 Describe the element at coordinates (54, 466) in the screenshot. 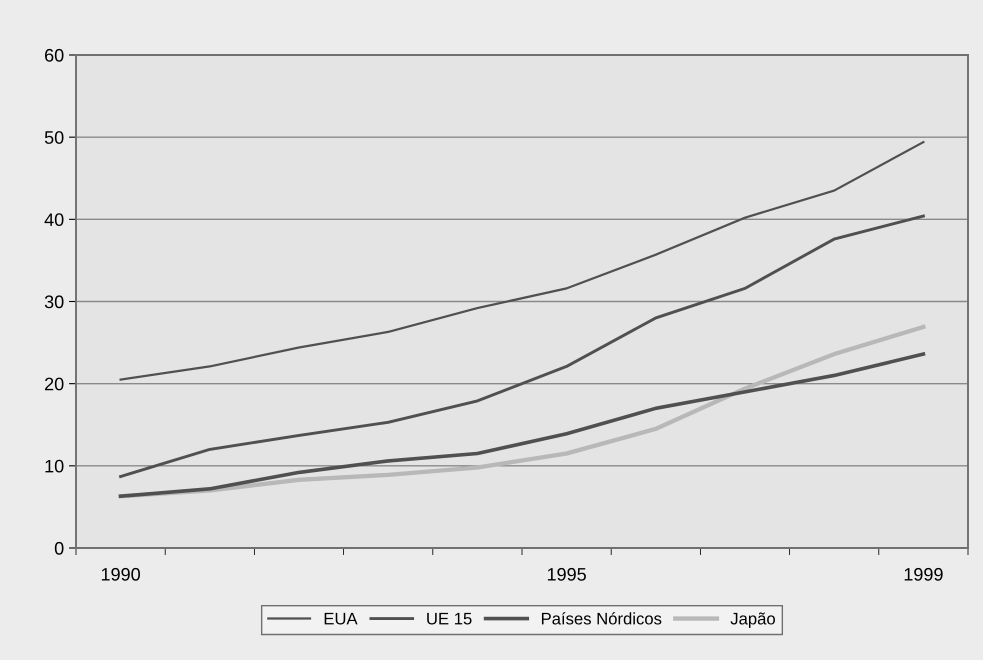

I see `y-tick-label: 10` at that location.